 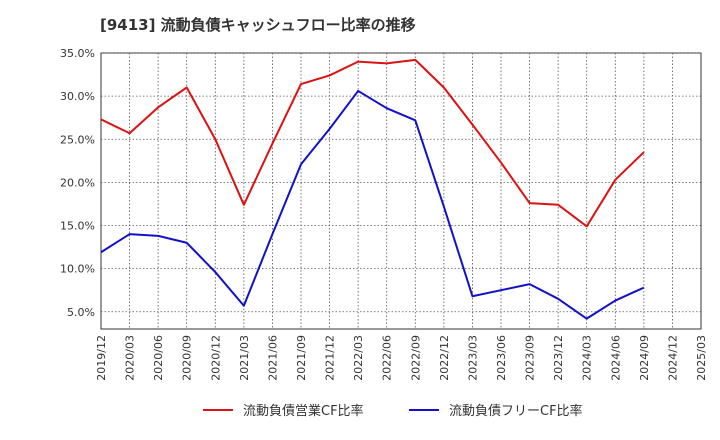 What do you see at coordinates (330, 358) in the screenshot?
I see `x-tick-label: 2021/12` at bounding box center [330, 358].